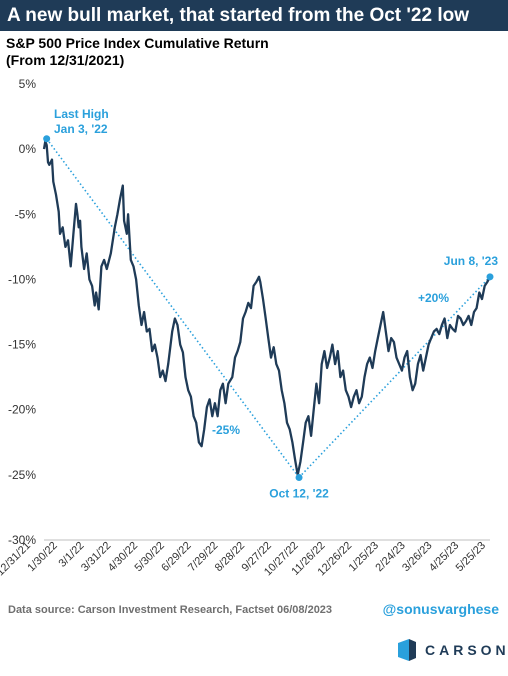  Describe the element at coordinates (28, 149) in the screenshot. I see `y-tick-label: 0%` at that location.